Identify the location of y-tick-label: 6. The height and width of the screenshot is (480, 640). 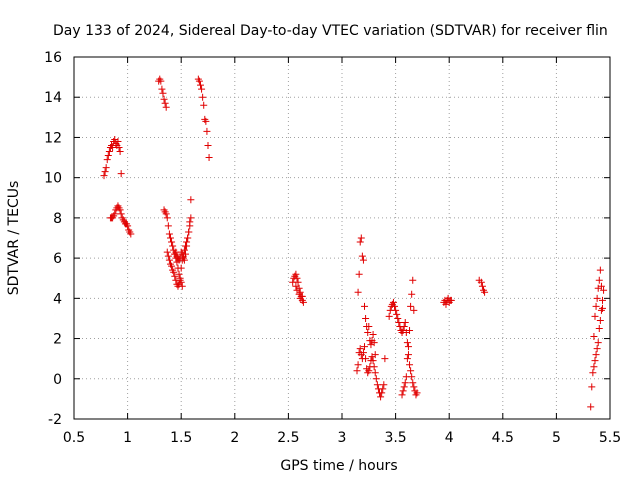
(57, 259).